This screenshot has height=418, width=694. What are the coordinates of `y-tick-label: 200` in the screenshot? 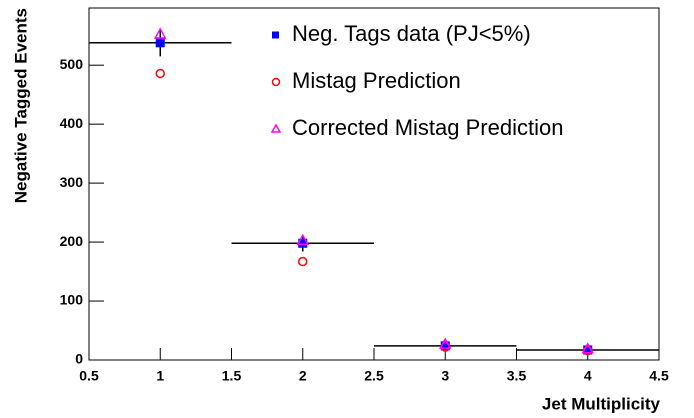 It's located at (72, 241).